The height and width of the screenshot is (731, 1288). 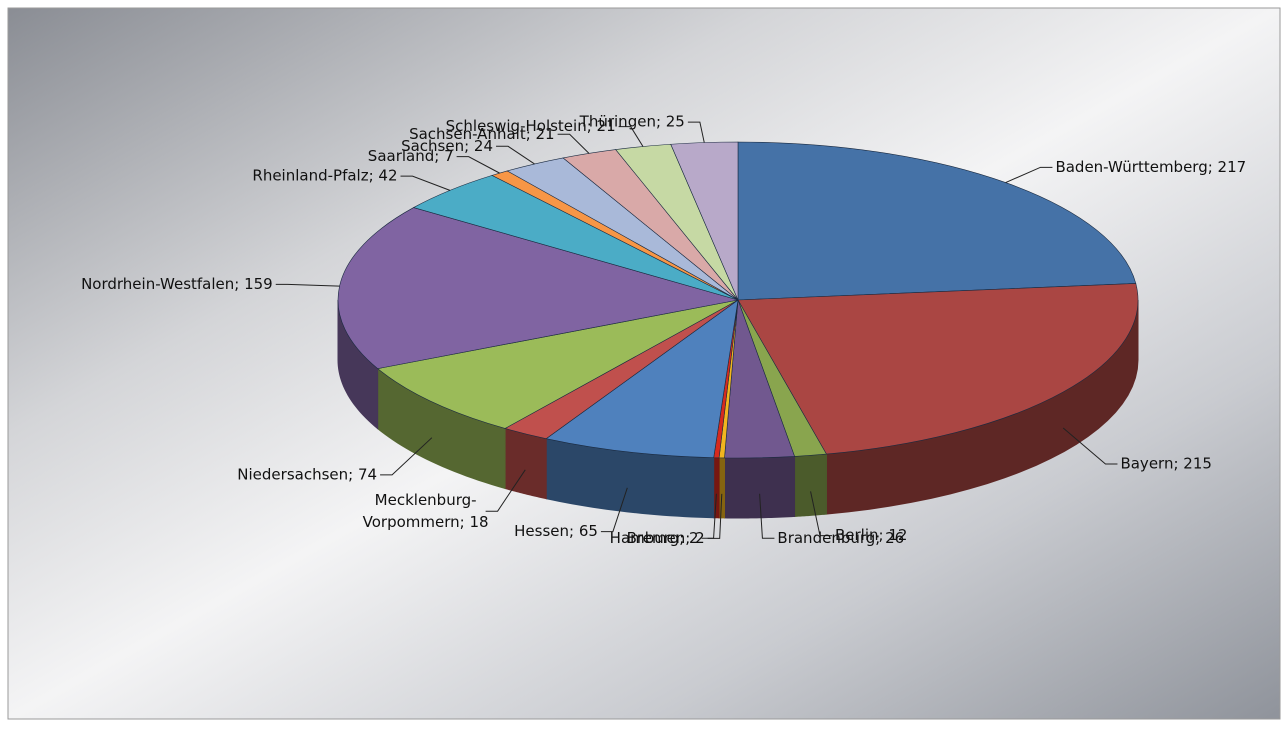 I want to click on data-label: Schleswig-Holstein; 21, so click(x=531, y=126).